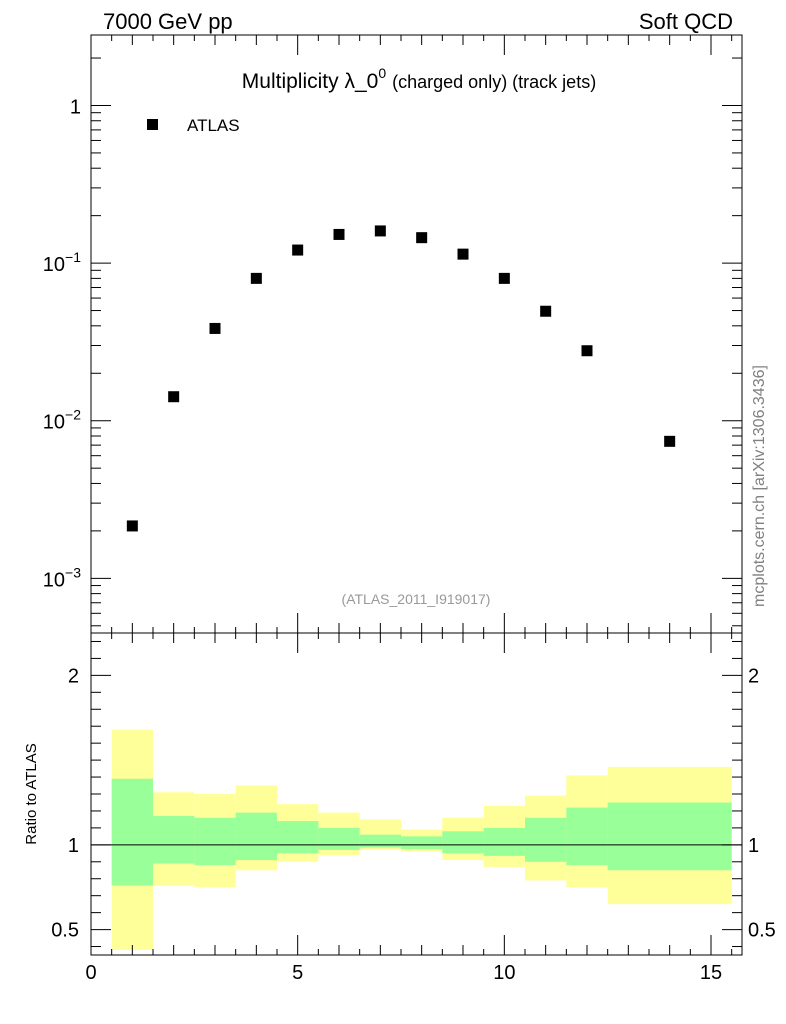 The image size is (786, 1024). Describe the element at coordinates (504, 973) in the screenshot. I see `x-tick-label: 10` at that location.